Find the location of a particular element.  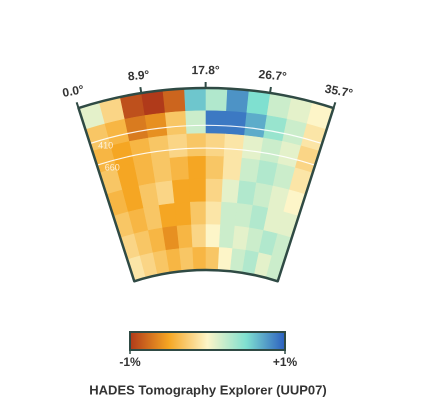

depth-label: 660 is located at coordinates (112, 167).